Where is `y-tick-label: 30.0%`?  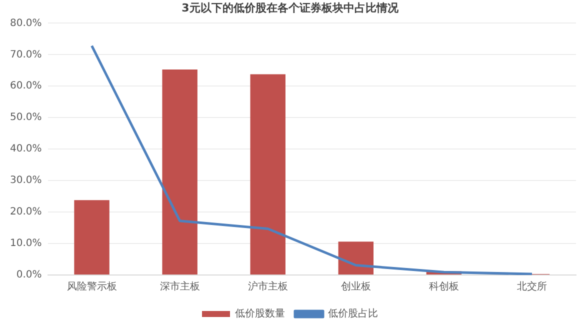 y-tick-label: 30.0% is located at coordinates (26, 180).